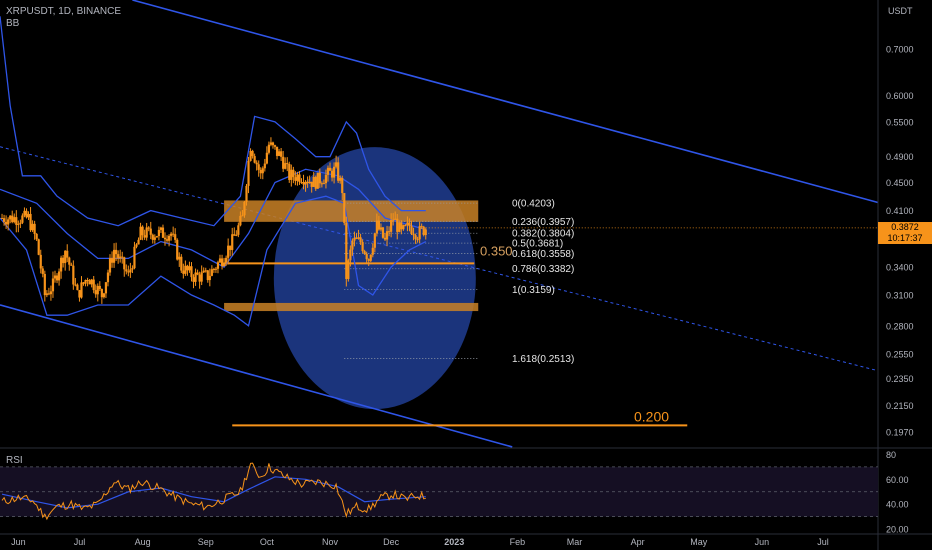  Describe the element at coordinates (905, 238) in the screenshot. I see `bar-countdown: 10:17:37` at that location.